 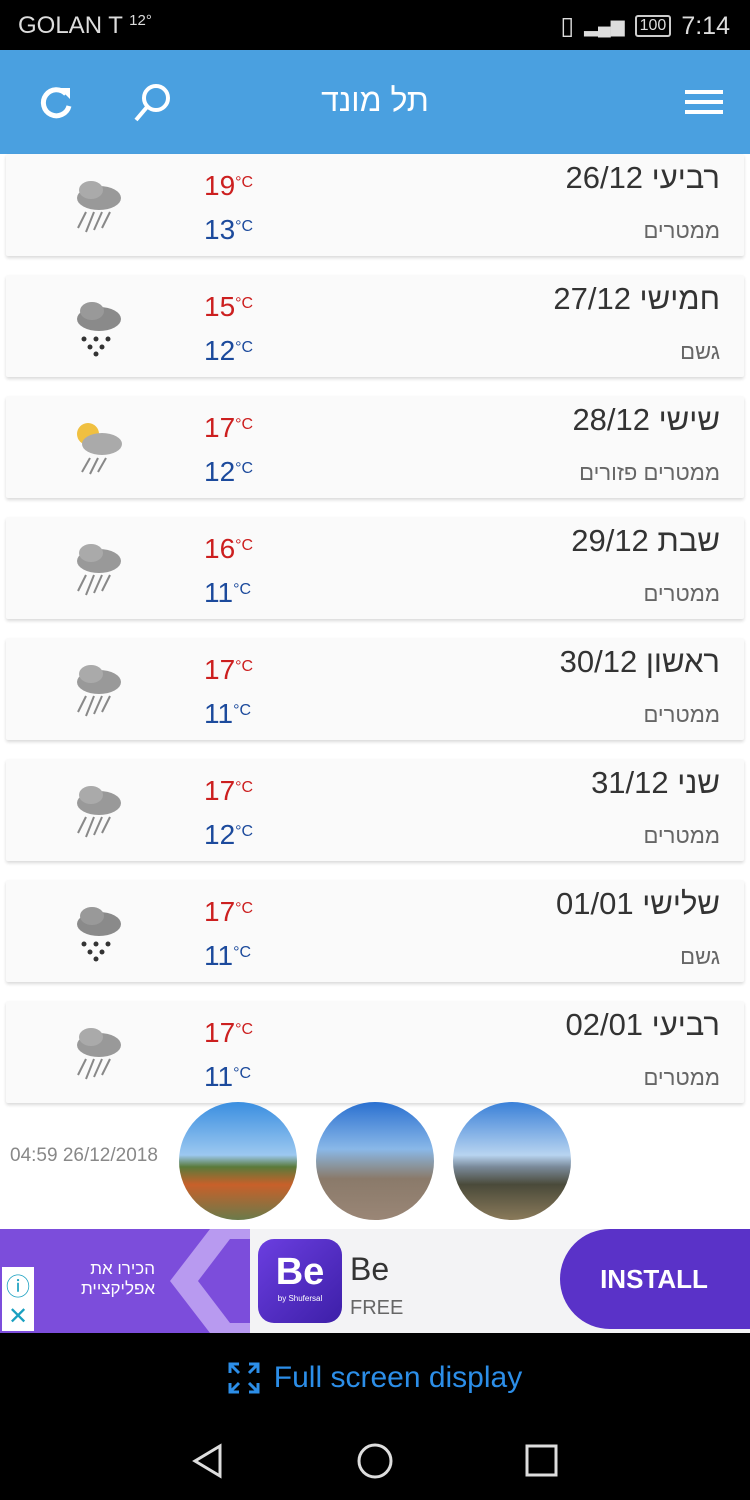 What do you see at coordinates (645, 540) in the screenshot?
I see `day-date: שבת 29/12` at bounding box center [645, 540].